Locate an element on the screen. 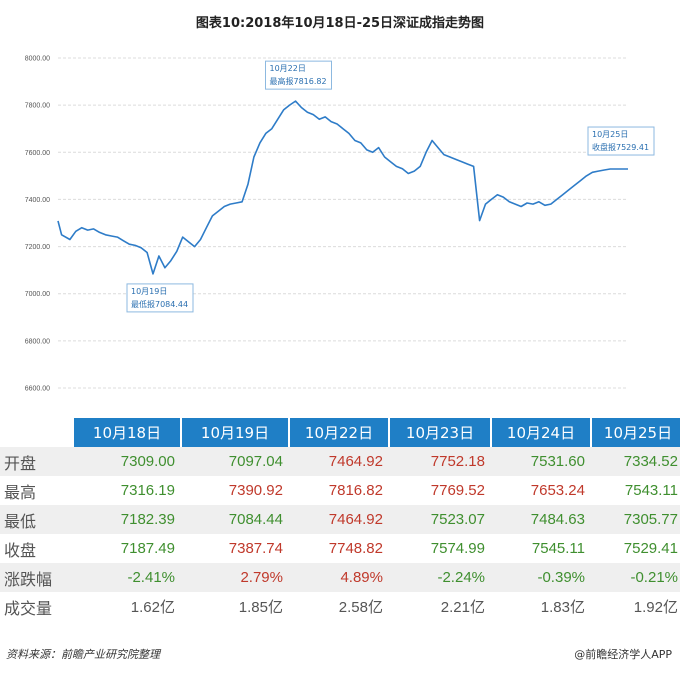 This screenshot has width=680, height=673. table-cell: 7182.39 is located at coordinates (127, 519).